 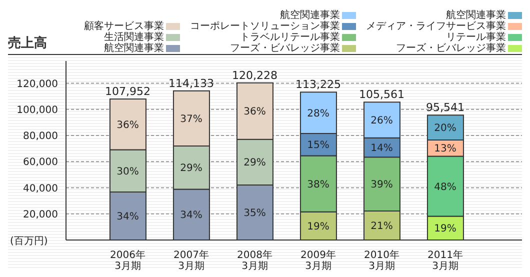 What do you see at coordinates (191, 260) in the screenshot?
I see `x-tick-label: 2007年 3月期` at bounding box center [191, 260].